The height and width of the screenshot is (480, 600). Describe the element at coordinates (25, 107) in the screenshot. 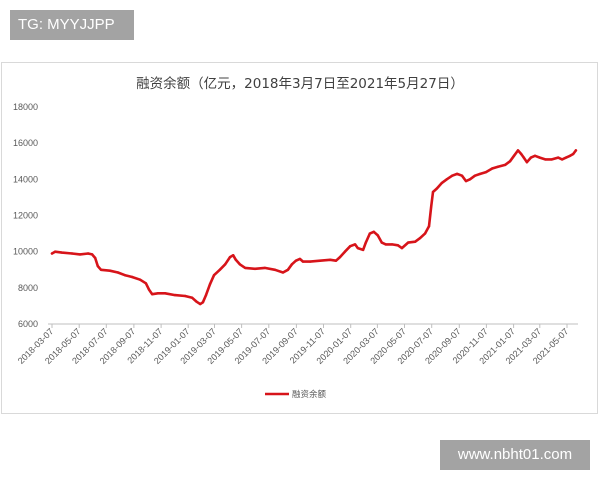

I see `y-tick-label: 18000` at that location.